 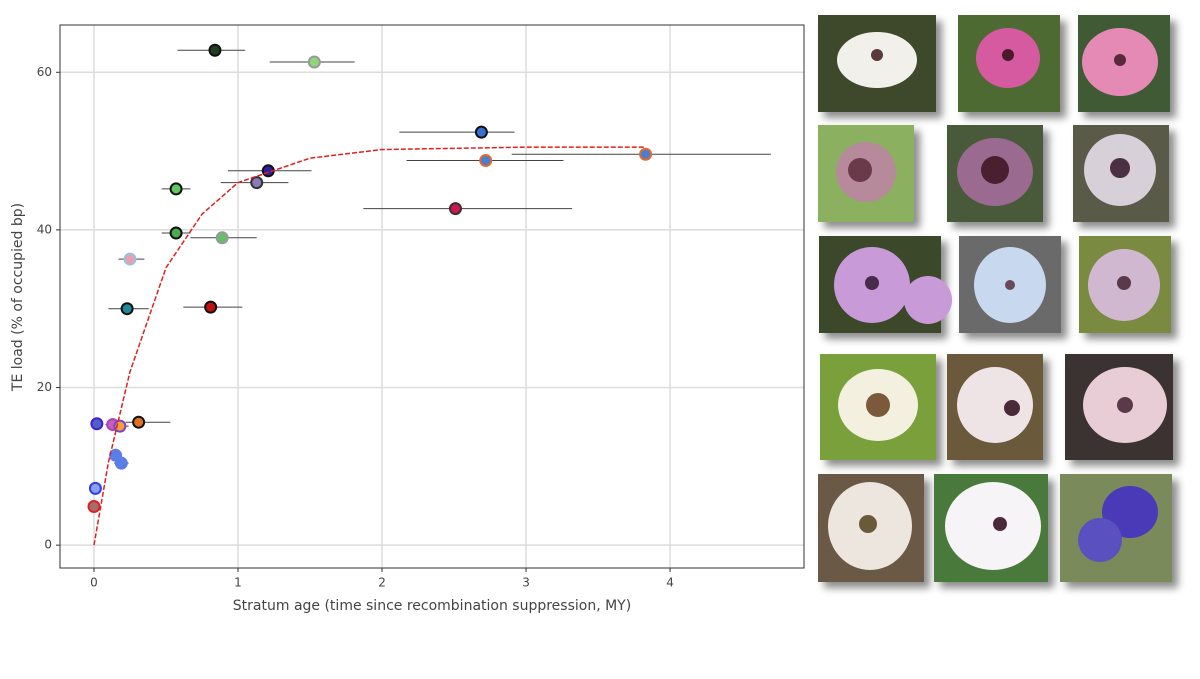 What do you see at coordinates (526, 583) in the screenshot?
I see `x-tick-label: 3` at bounding box center [526, 583].